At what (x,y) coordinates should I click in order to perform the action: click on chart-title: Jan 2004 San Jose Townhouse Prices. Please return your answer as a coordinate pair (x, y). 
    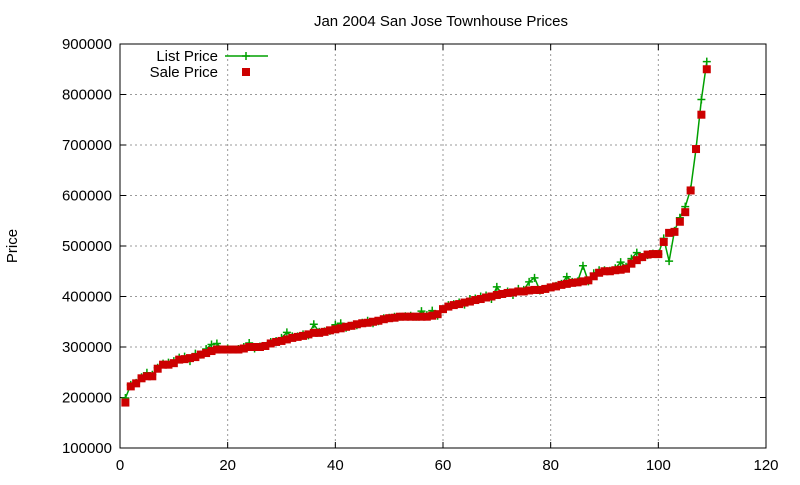
    Looking at the image, I should click on (441, 21).